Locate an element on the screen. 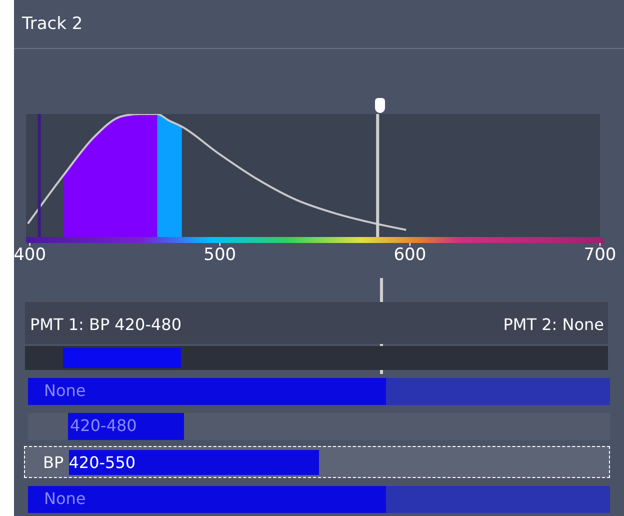 This screenshot has width=624, height=516. x-tick-label: 500 is located at coordinates (220, 255).